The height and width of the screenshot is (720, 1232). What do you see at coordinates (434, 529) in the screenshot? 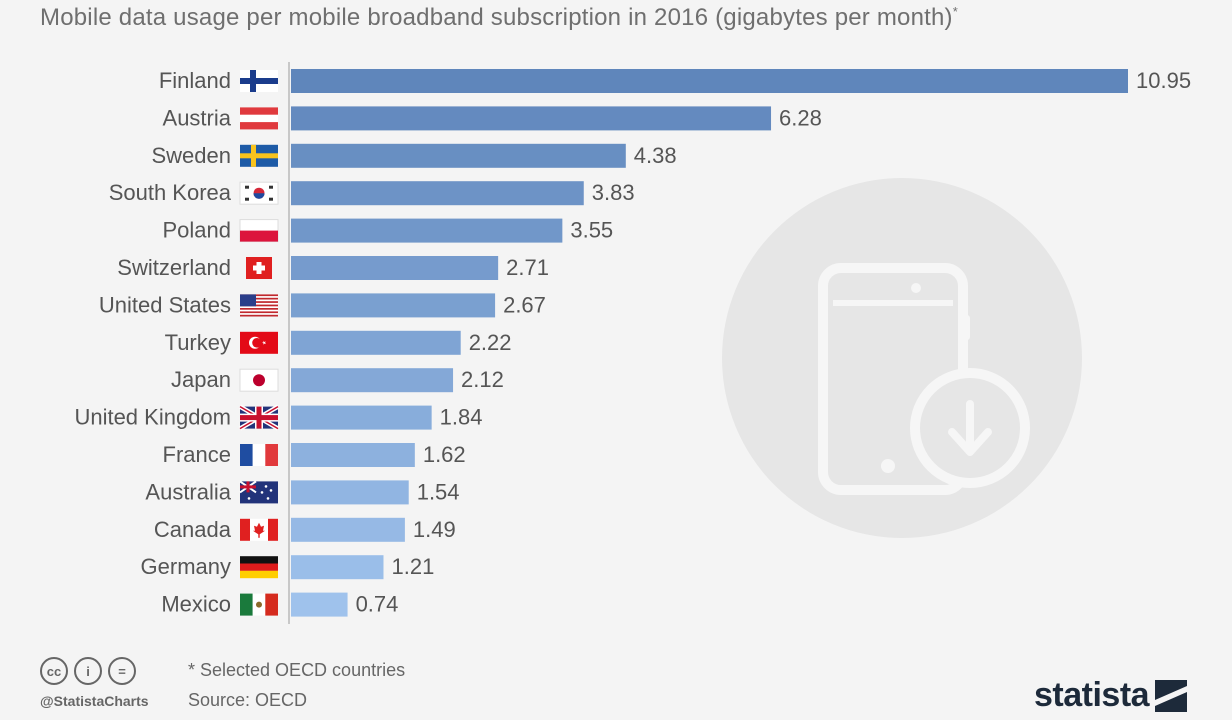
I see `data-label: 1.49` at bounding box center [434, 529].